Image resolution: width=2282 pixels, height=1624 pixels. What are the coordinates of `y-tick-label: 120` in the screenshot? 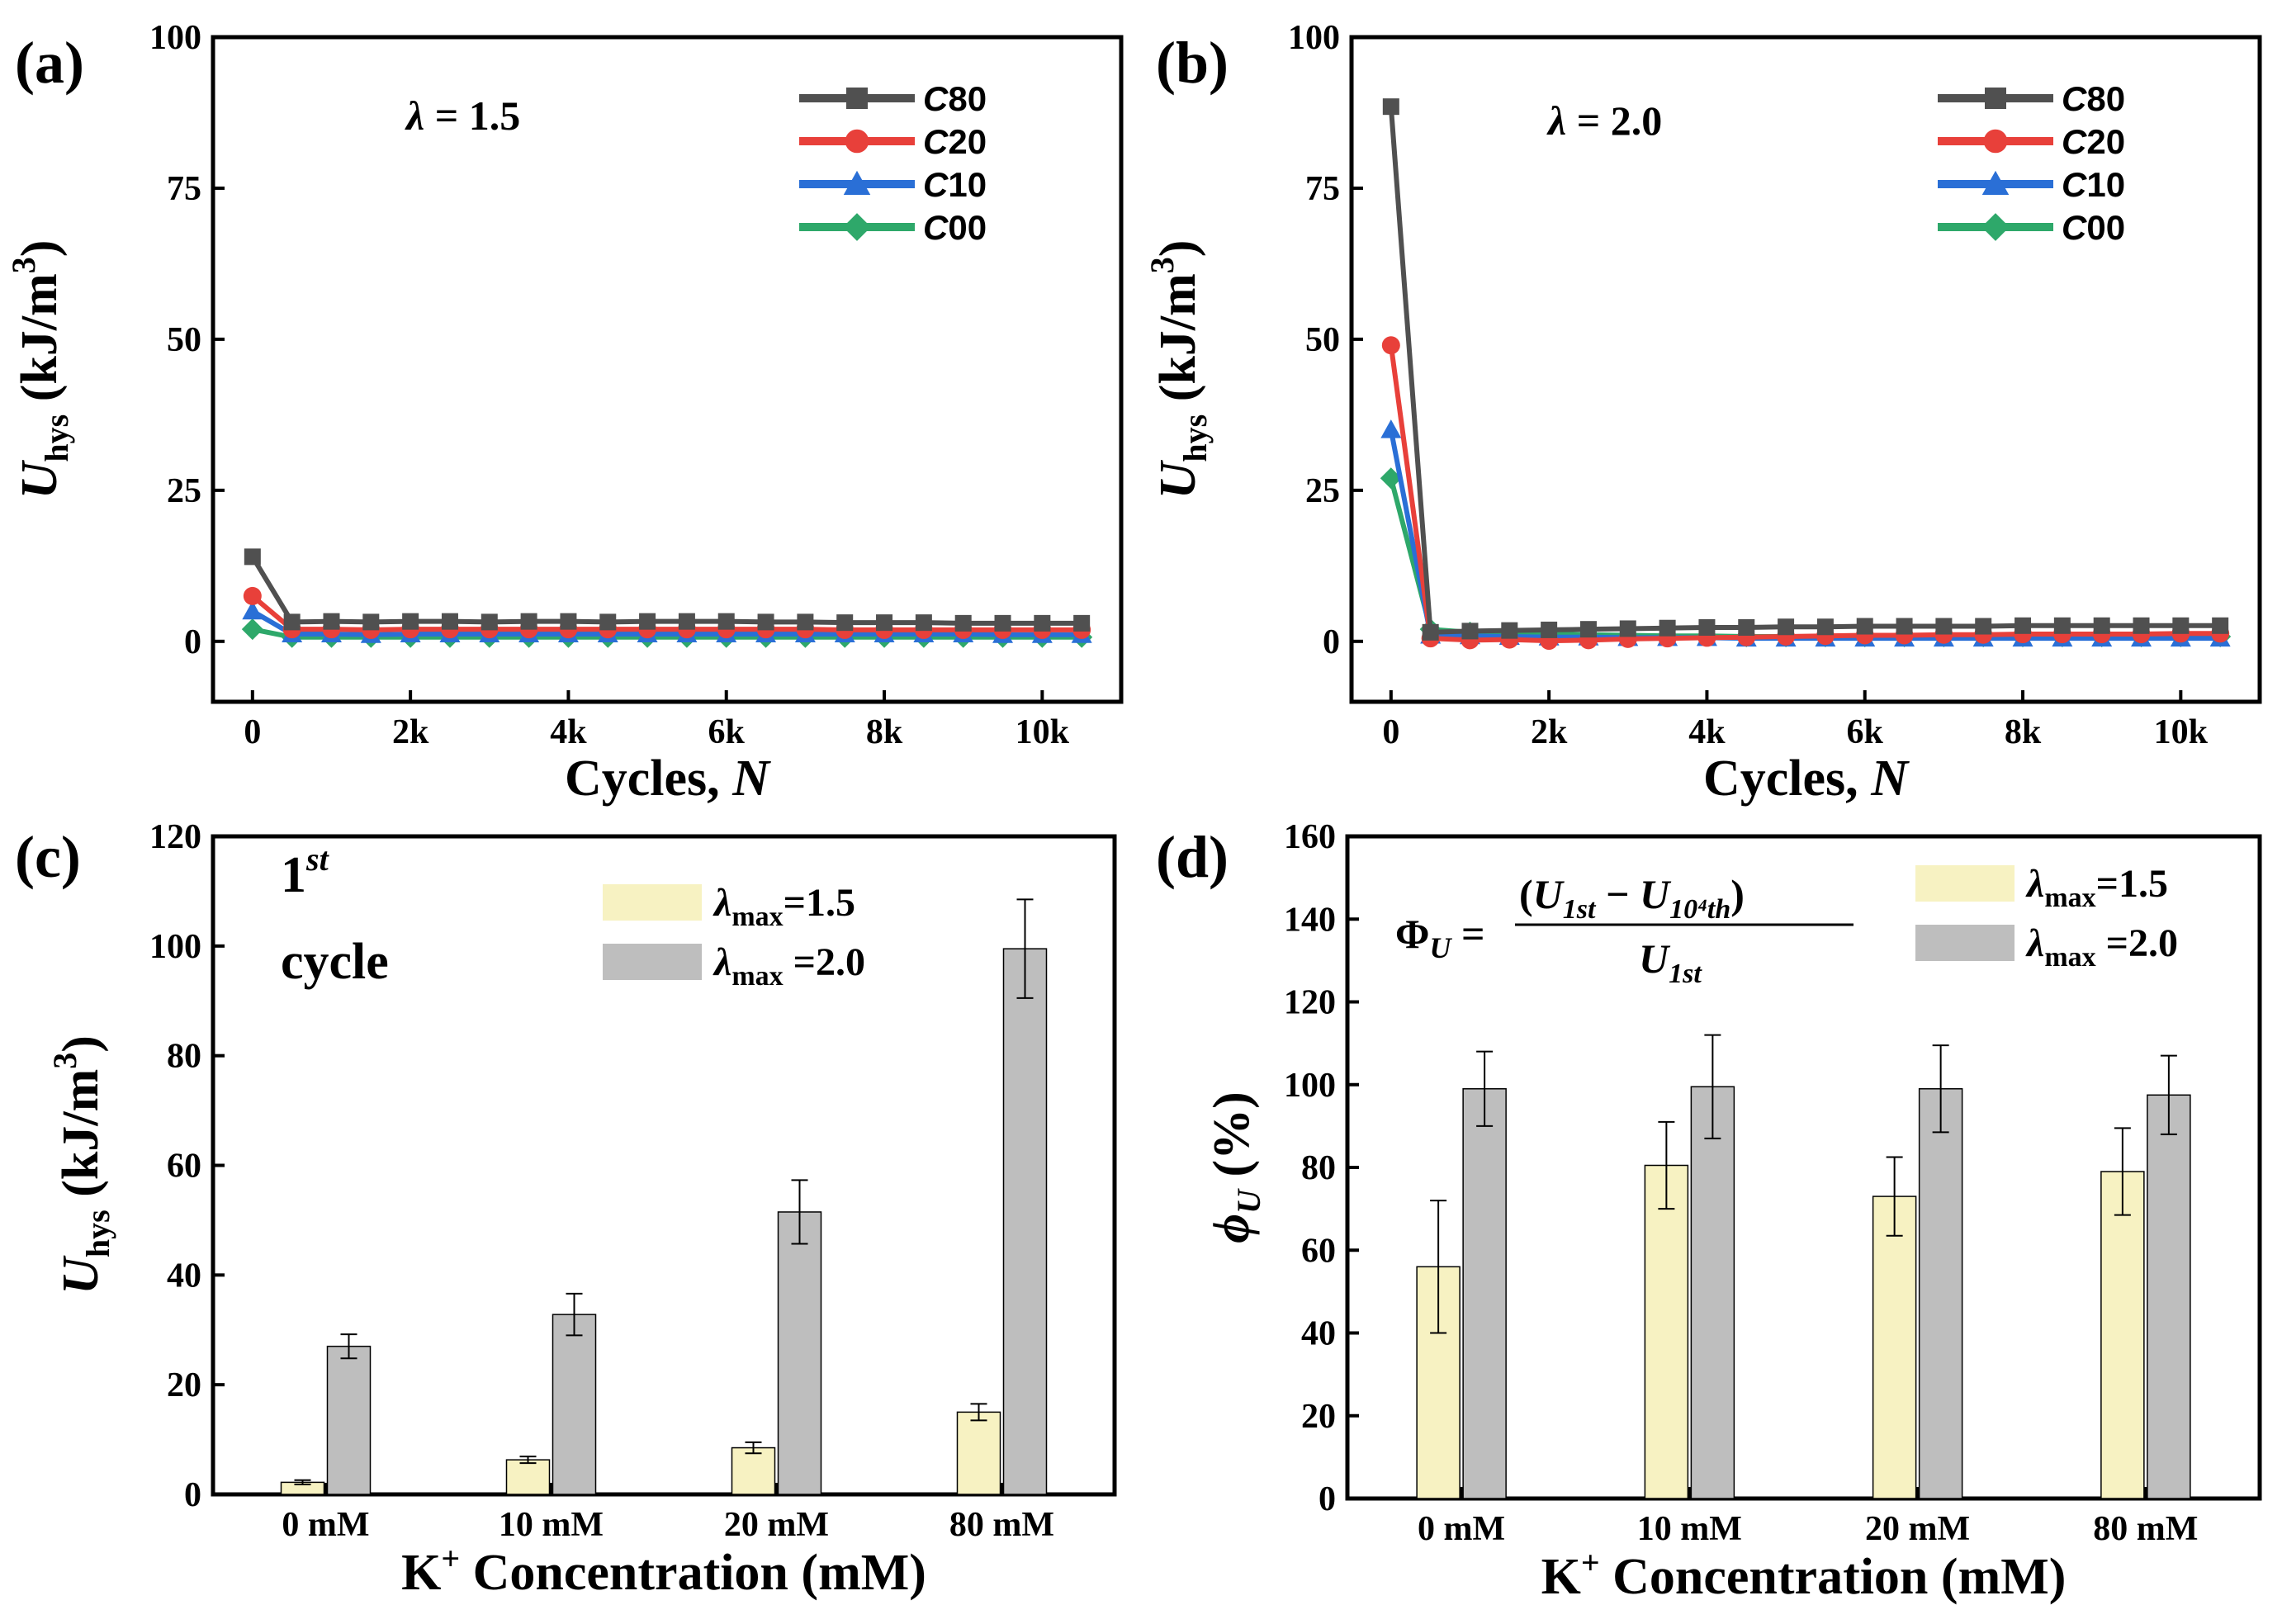 It's located at (175, 837).